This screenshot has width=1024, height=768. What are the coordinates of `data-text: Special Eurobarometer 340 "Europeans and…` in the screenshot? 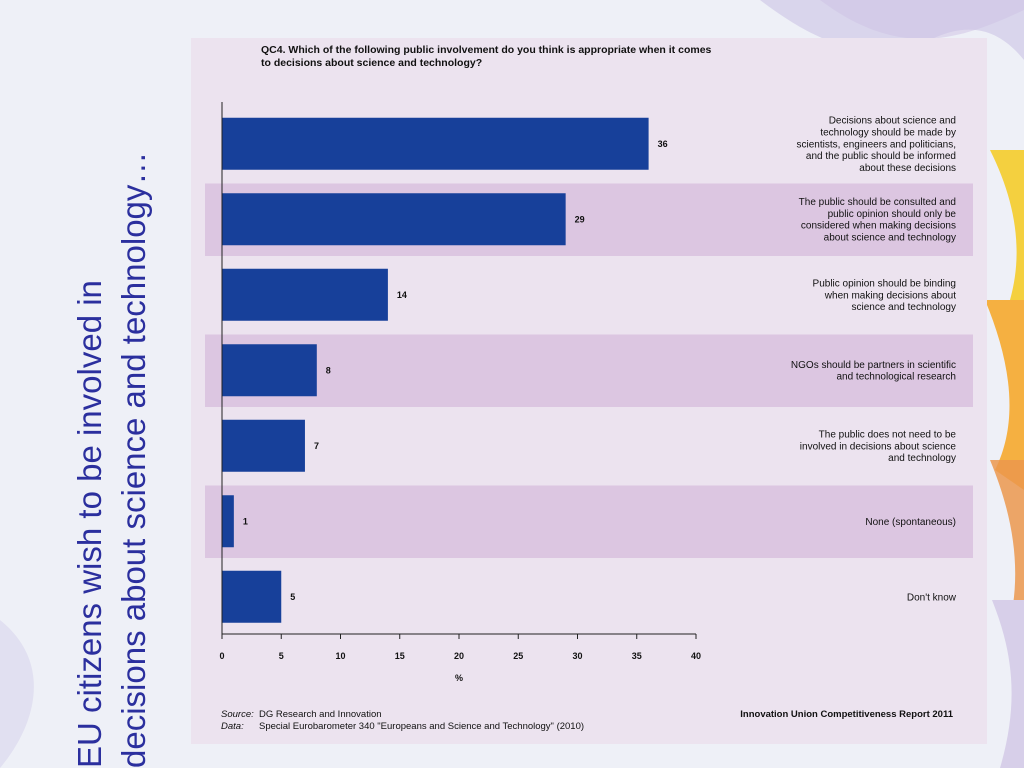 It's located at (422, 726).